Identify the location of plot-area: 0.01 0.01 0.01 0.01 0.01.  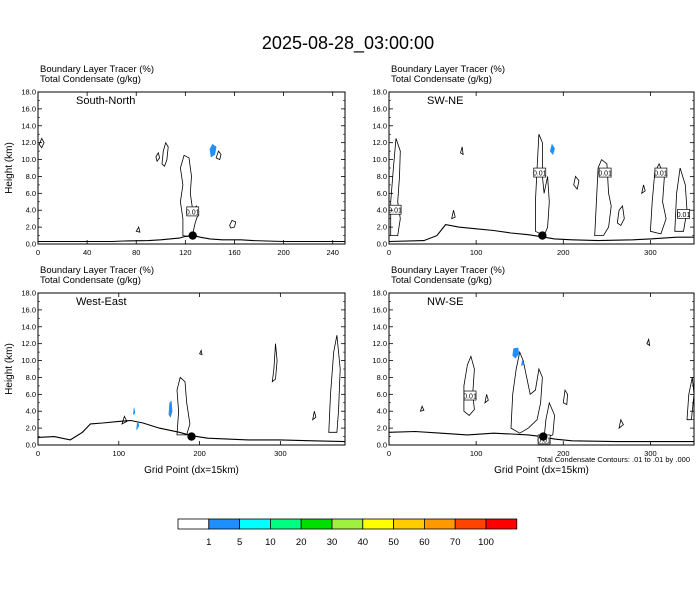
(541, 188).